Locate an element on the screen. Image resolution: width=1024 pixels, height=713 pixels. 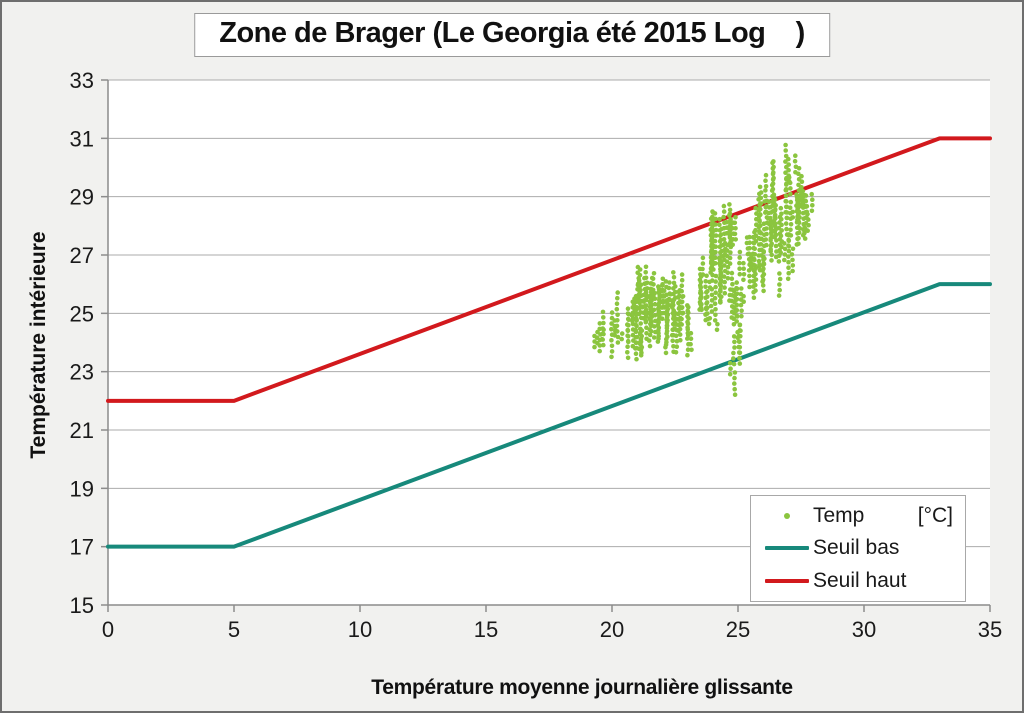
y-tick-label-33: 33 is located at coordinates (82, 80).